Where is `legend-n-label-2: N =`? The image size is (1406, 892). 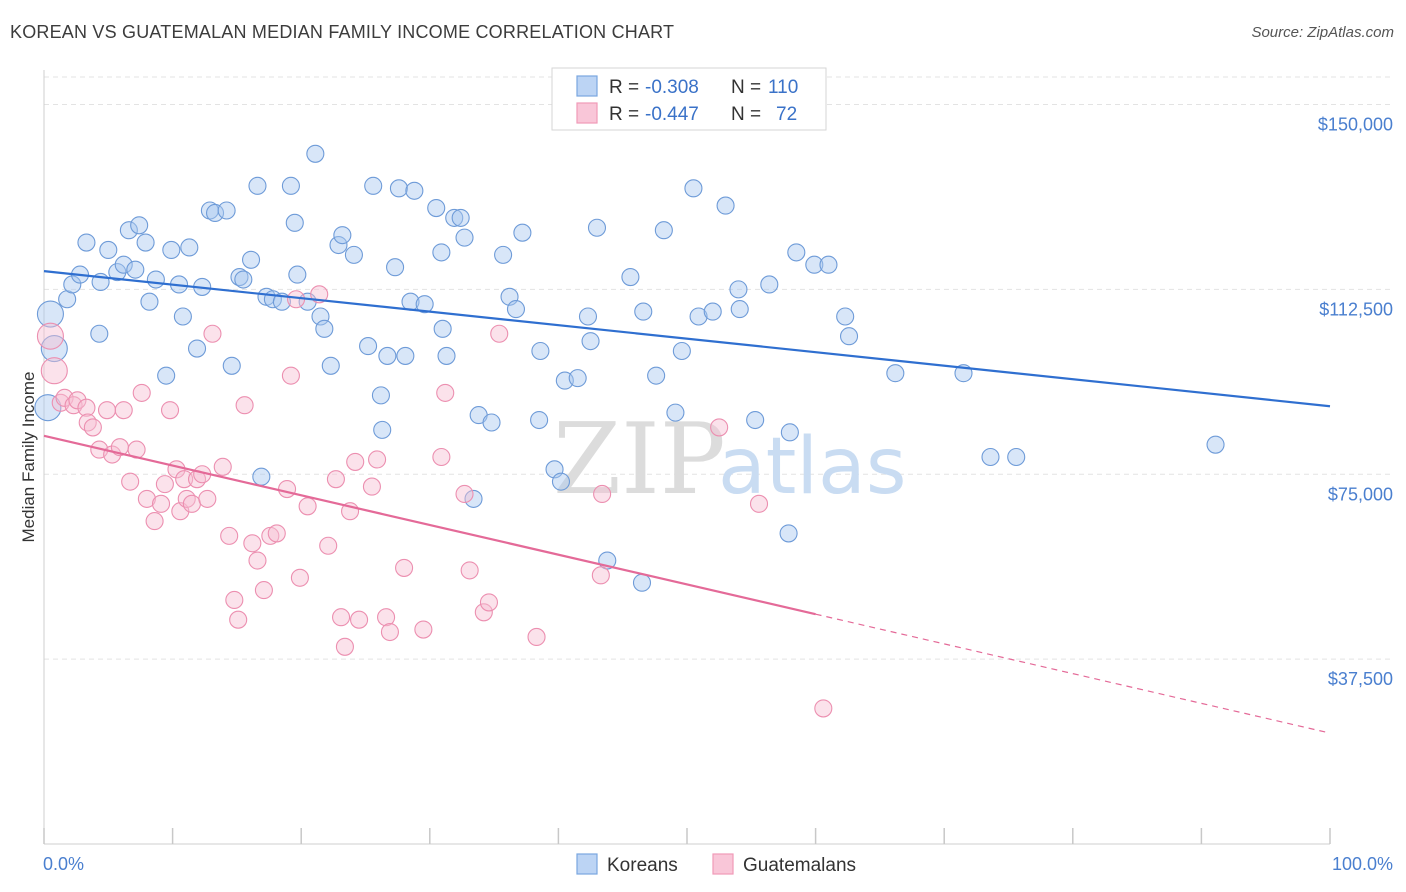 legend-n-label-2: N = is located at coordinates (746, 114).